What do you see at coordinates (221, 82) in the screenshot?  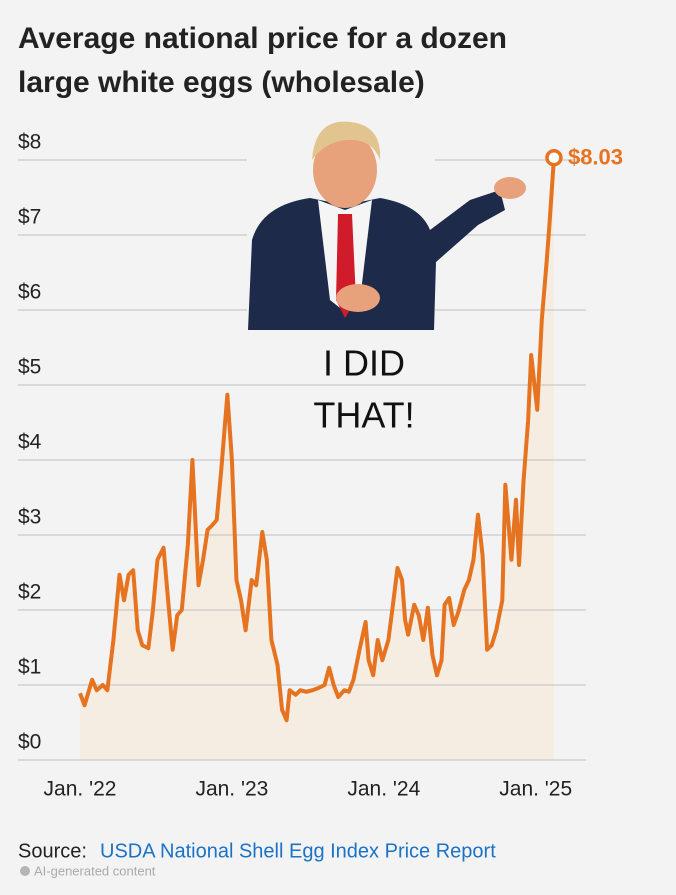 I see `chart-title: large white eggs (wholesale)` at bounding box center [221, 82].